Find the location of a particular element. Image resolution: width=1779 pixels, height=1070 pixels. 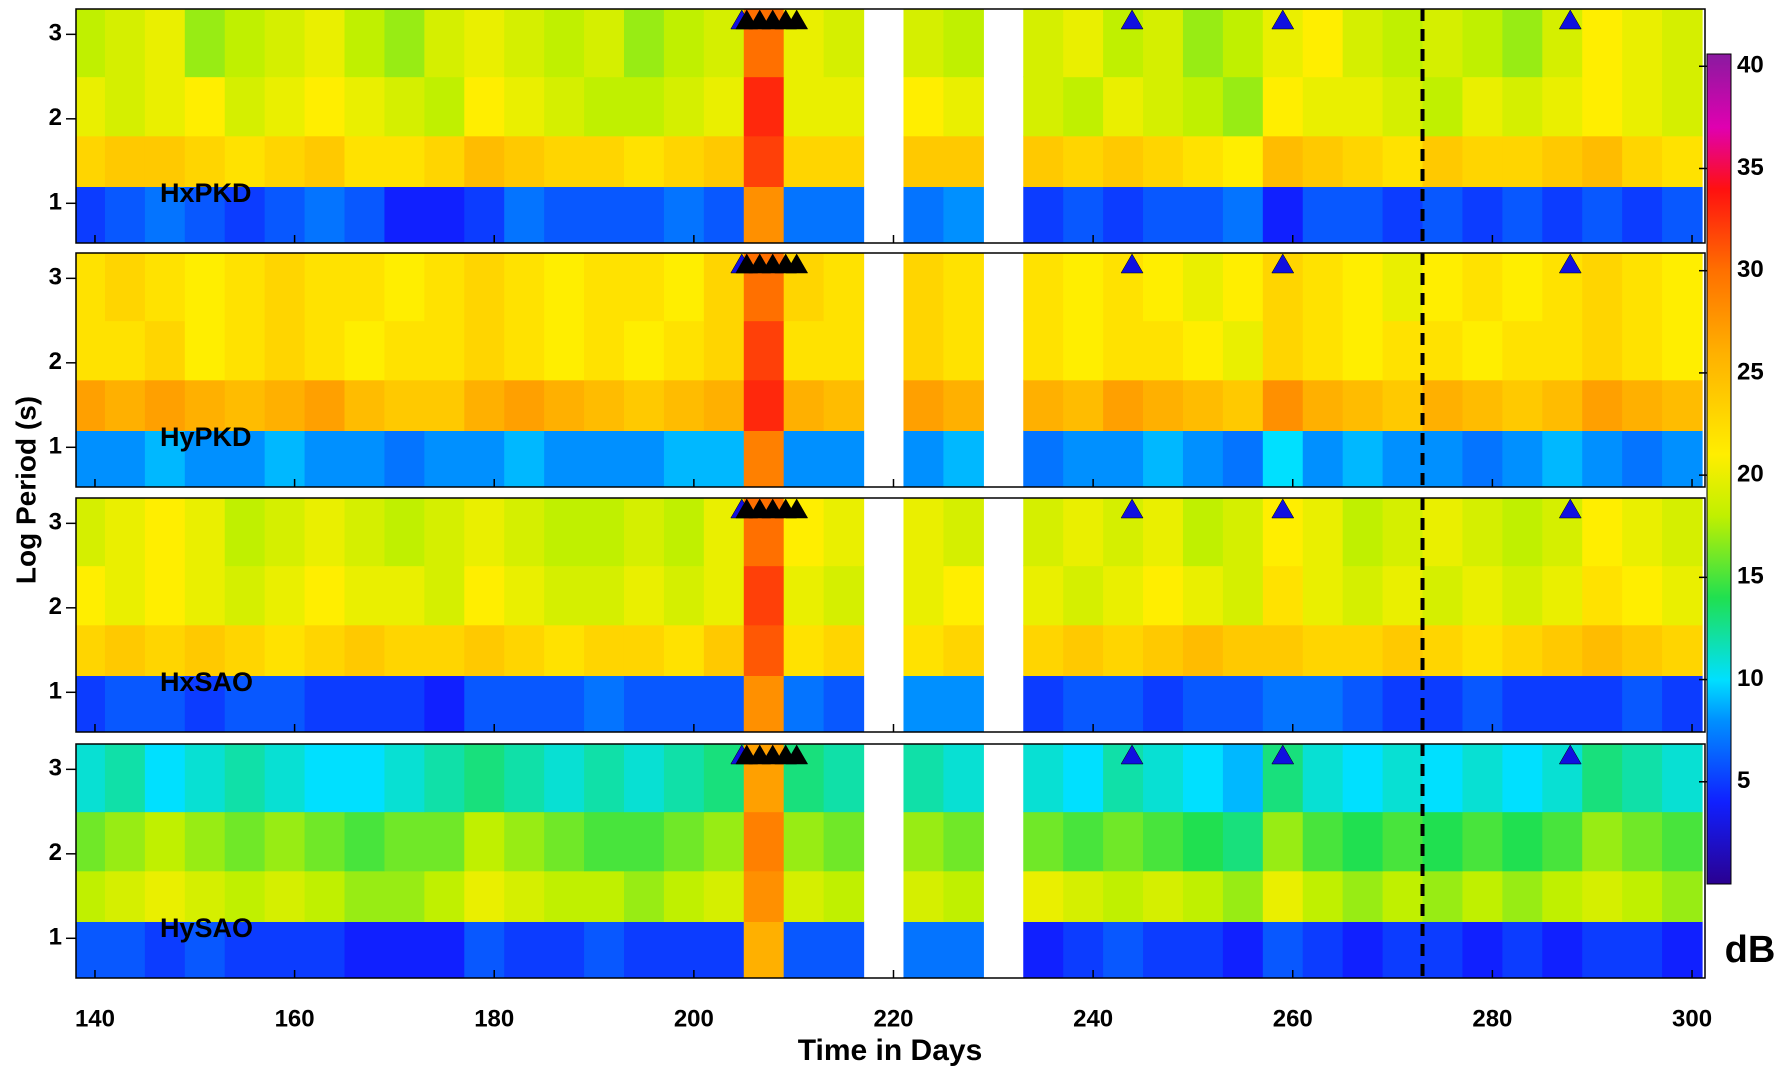

colorbar-tick-label: 10 is located at coordinates (1750, 678).